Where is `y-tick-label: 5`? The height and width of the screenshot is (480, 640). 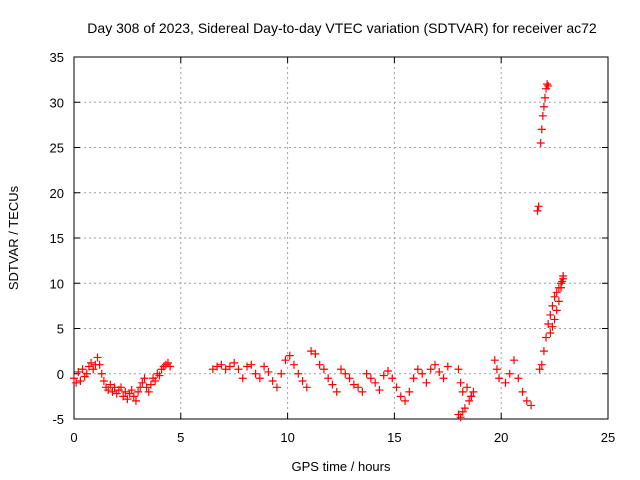 y-tick-label: 5 is located at coordinates (60, 329).